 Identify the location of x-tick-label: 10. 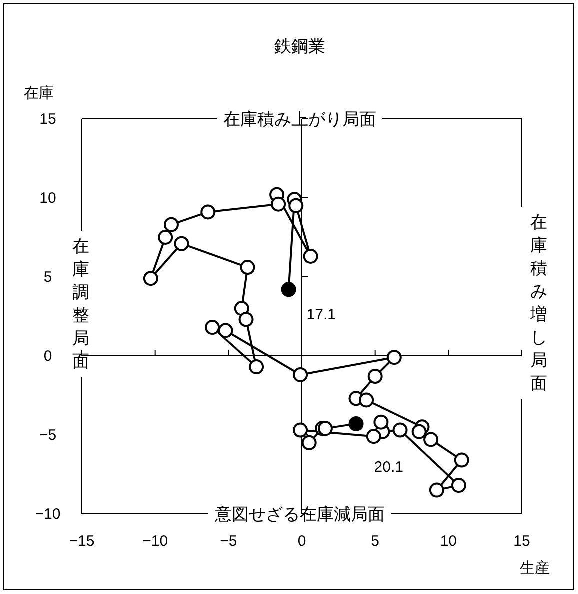
(449, 541).